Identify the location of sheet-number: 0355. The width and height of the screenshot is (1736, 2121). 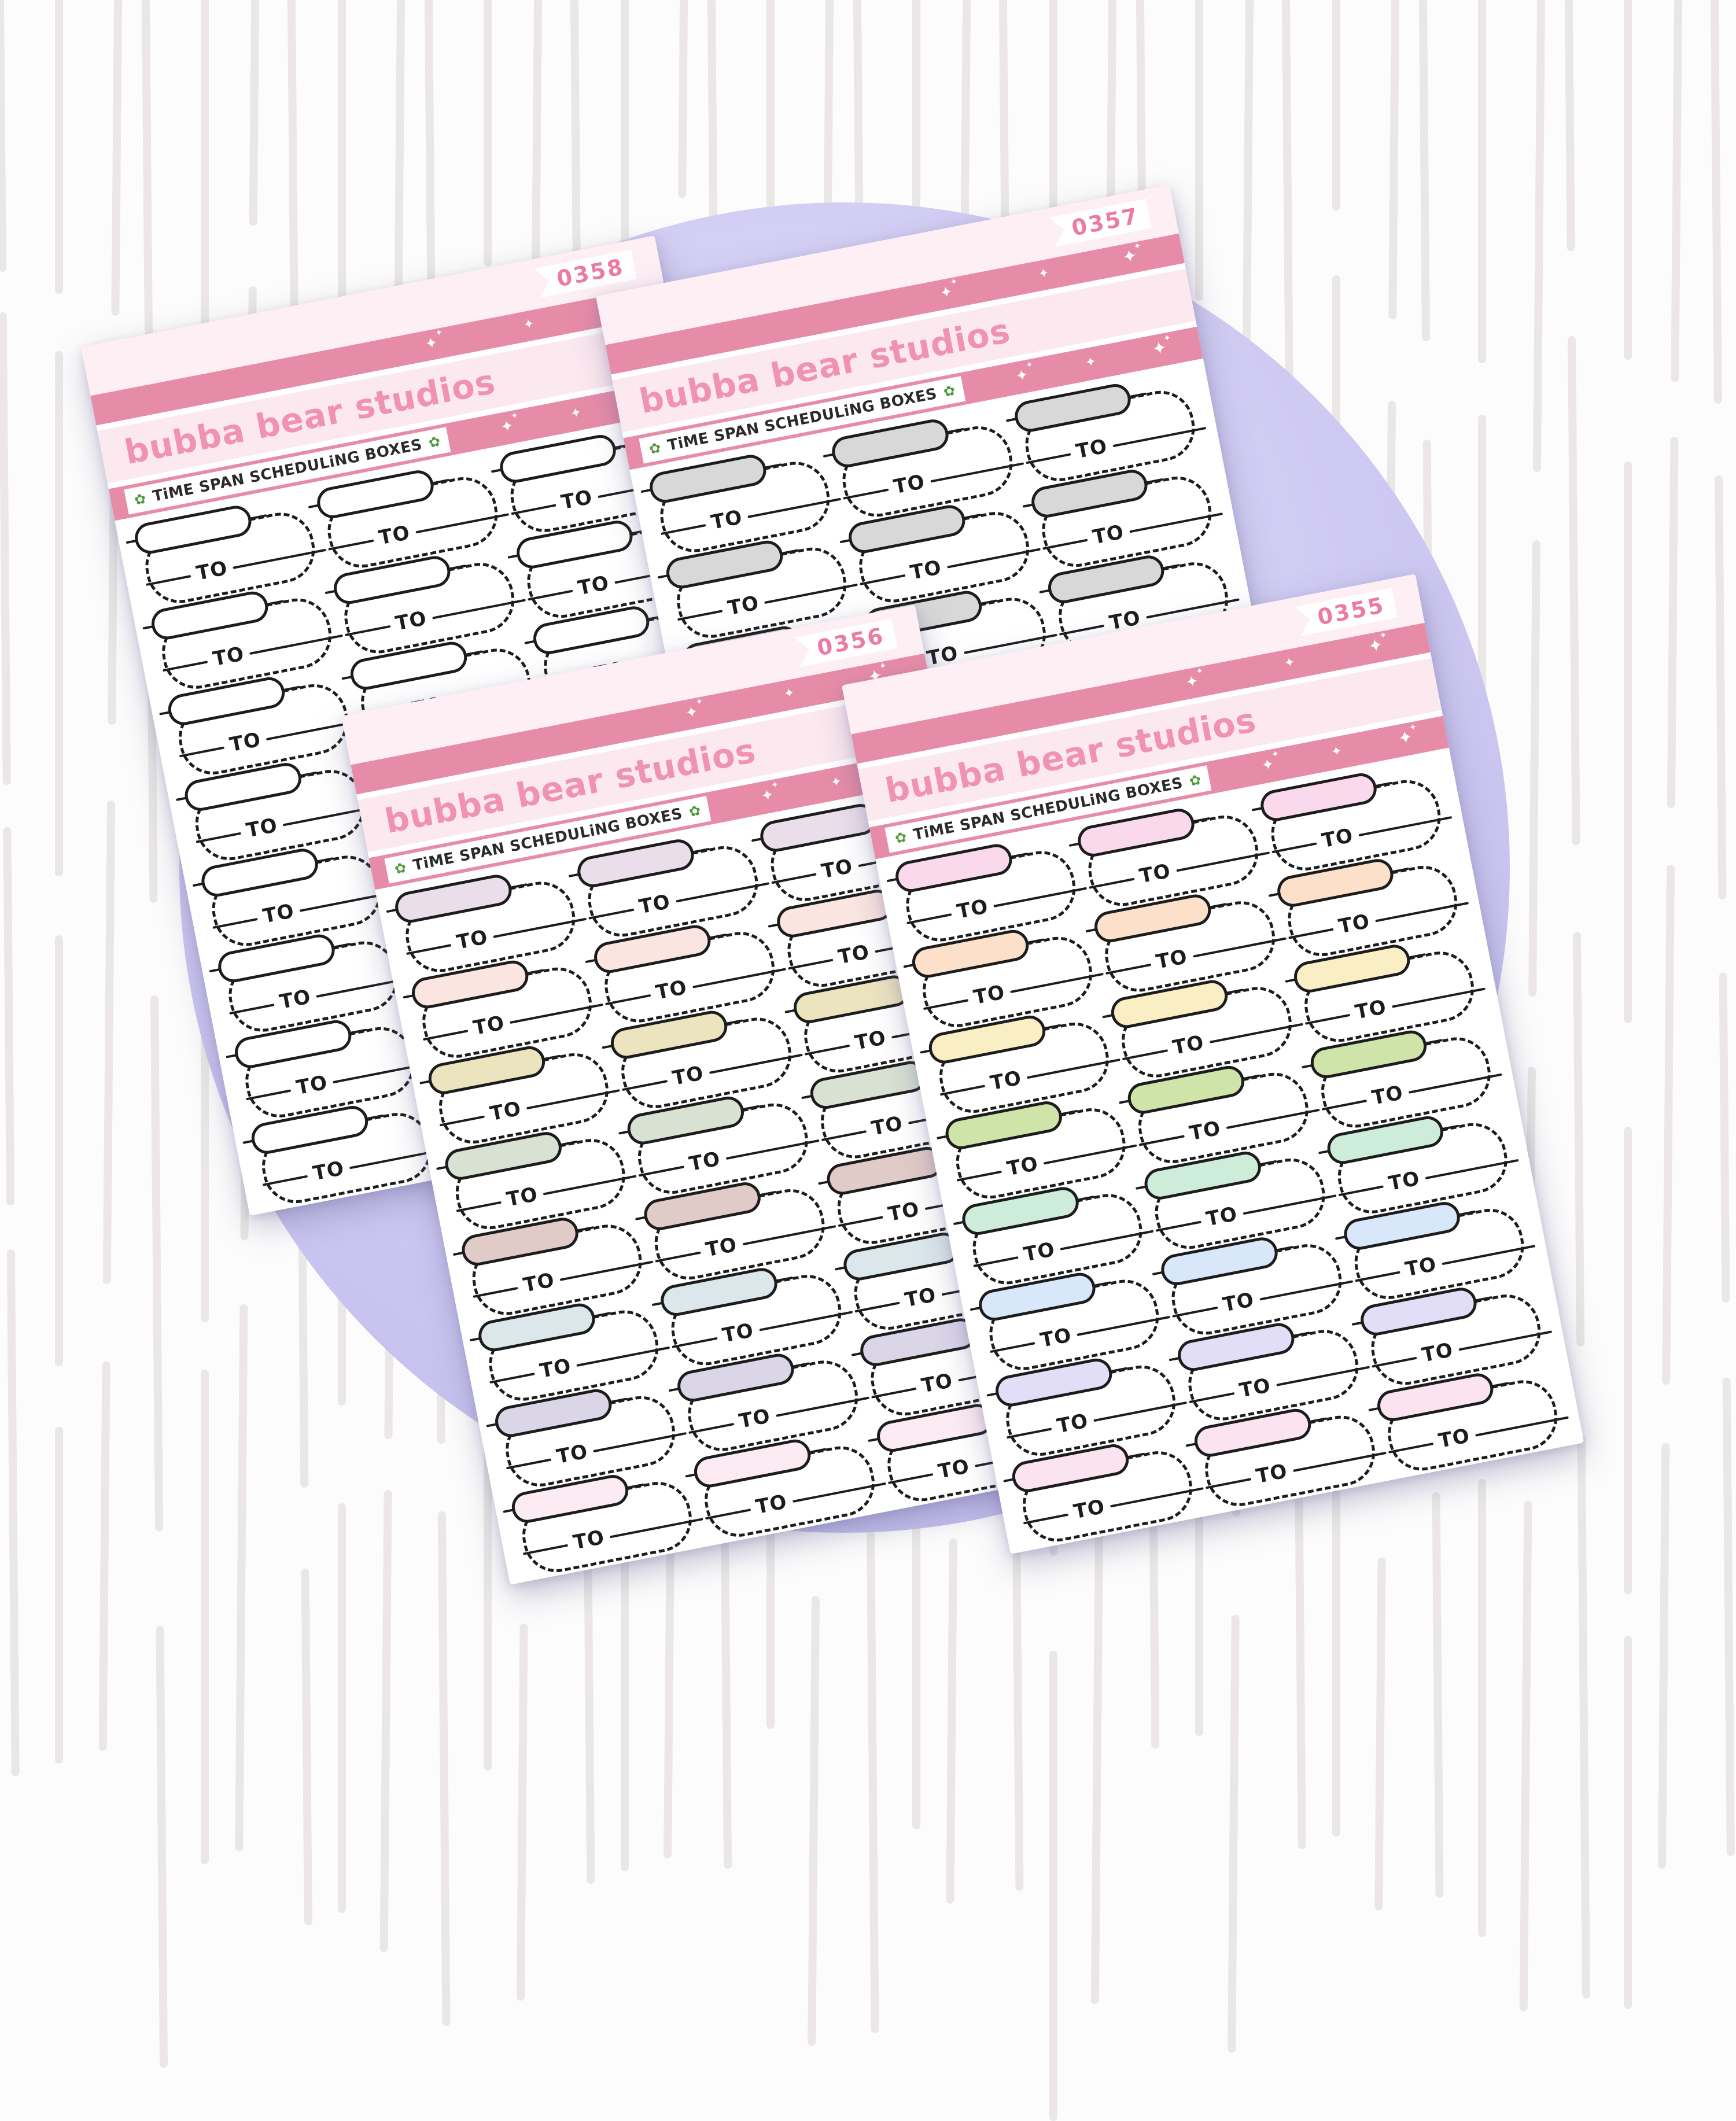
(1351, 611).